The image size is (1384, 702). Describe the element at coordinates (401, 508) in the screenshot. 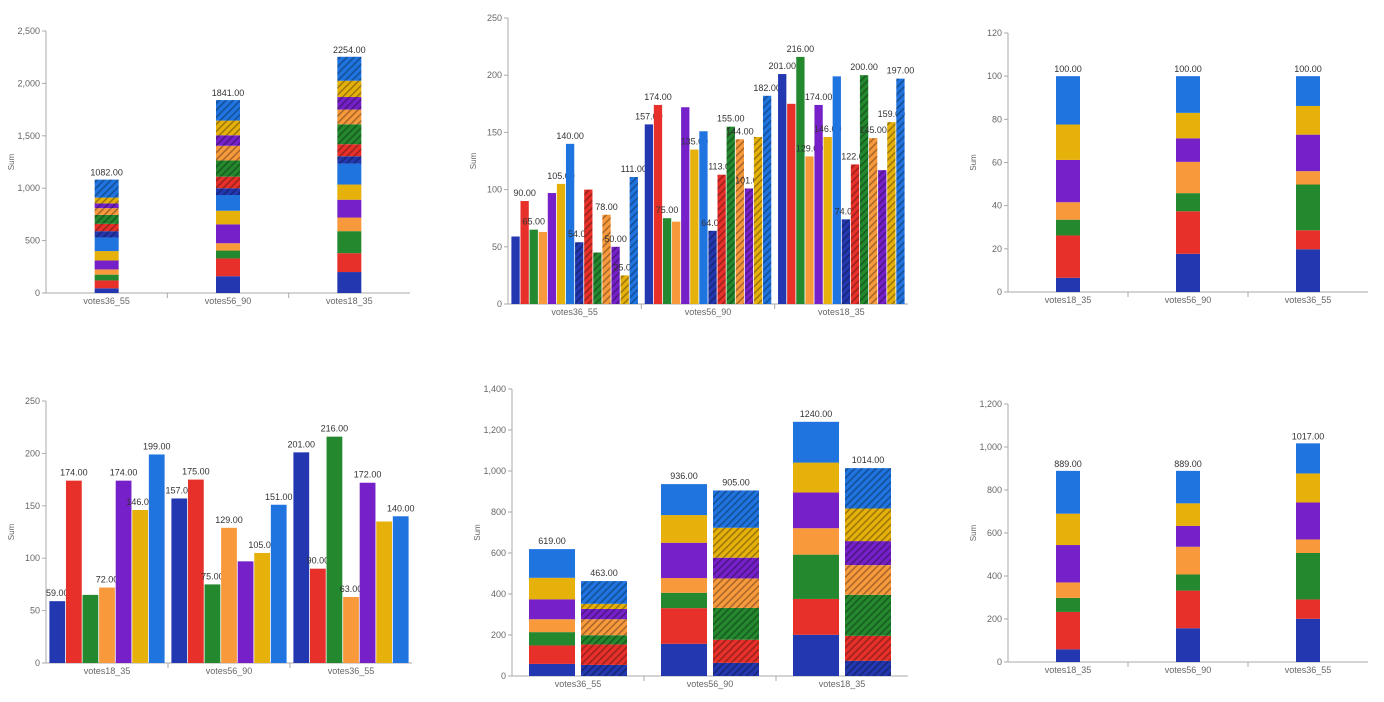

I see `data-label: 140.00` at that location.